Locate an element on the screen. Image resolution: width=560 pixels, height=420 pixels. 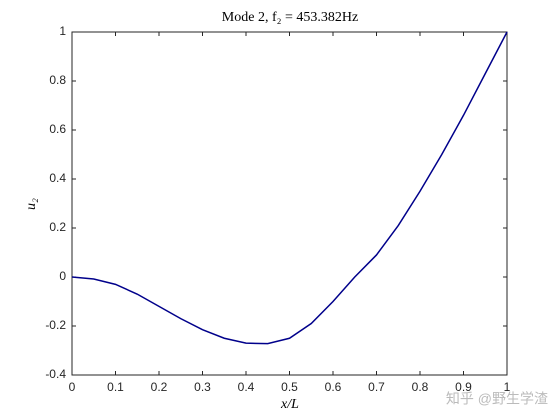
x-tick-label: 0.8 is located at coordinates (420, 387).